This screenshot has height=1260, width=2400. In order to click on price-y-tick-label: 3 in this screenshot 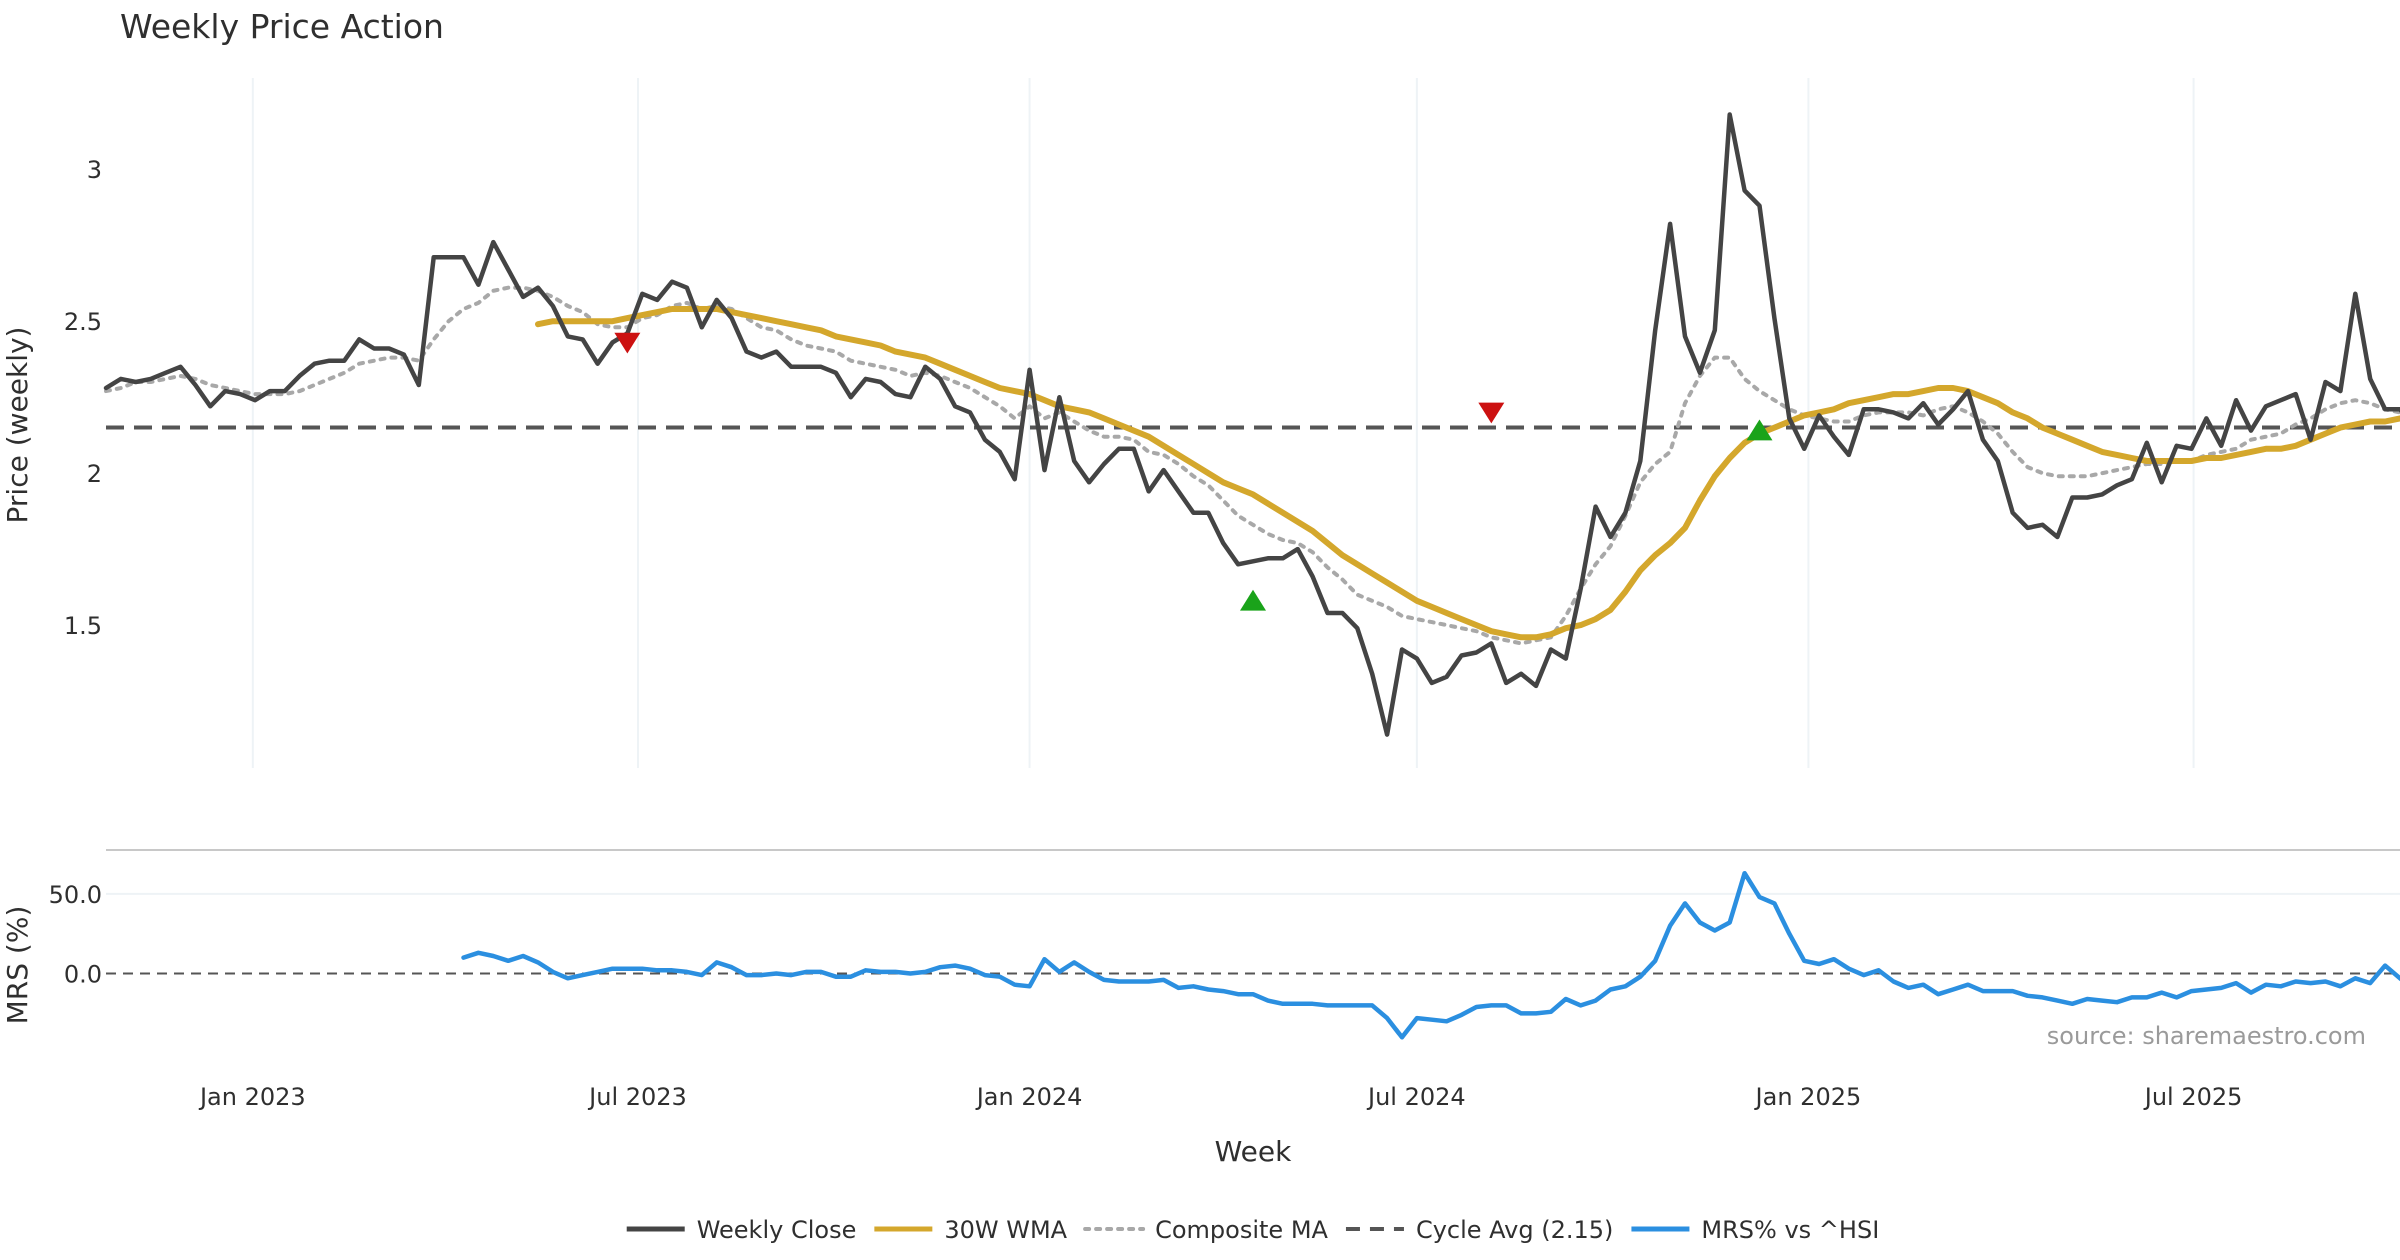, I will do `click(94, 170)`.